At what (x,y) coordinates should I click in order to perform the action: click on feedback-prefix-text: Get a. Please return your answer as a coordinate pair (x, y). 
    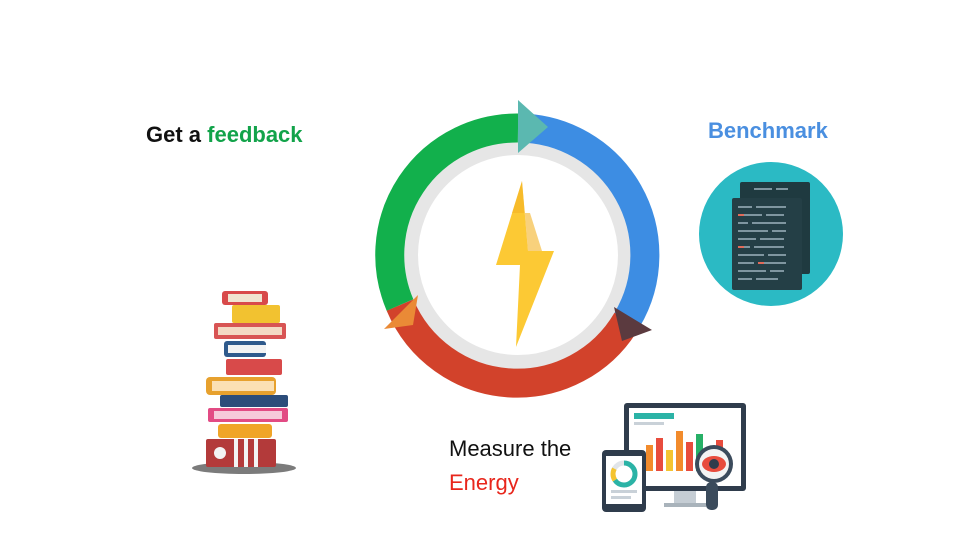
    Looking at the image, I should click on (177, 134).